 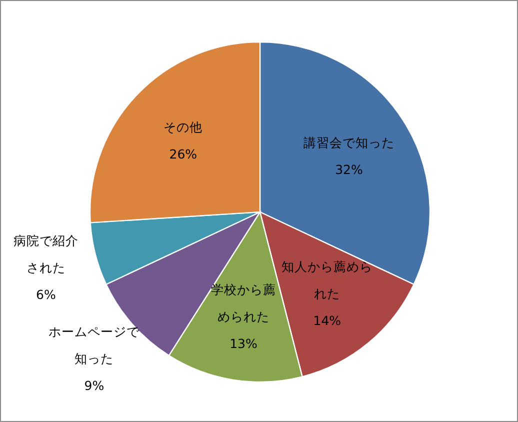 I want to click on slice-label: 学校から薦められた, so click(x=243, y=303).